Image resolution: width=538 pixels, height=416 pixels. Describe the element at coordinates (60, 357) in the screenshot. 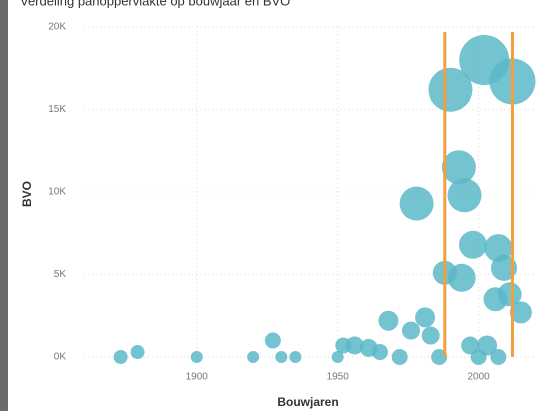

I see `y-tick-label: 0K` at that location.